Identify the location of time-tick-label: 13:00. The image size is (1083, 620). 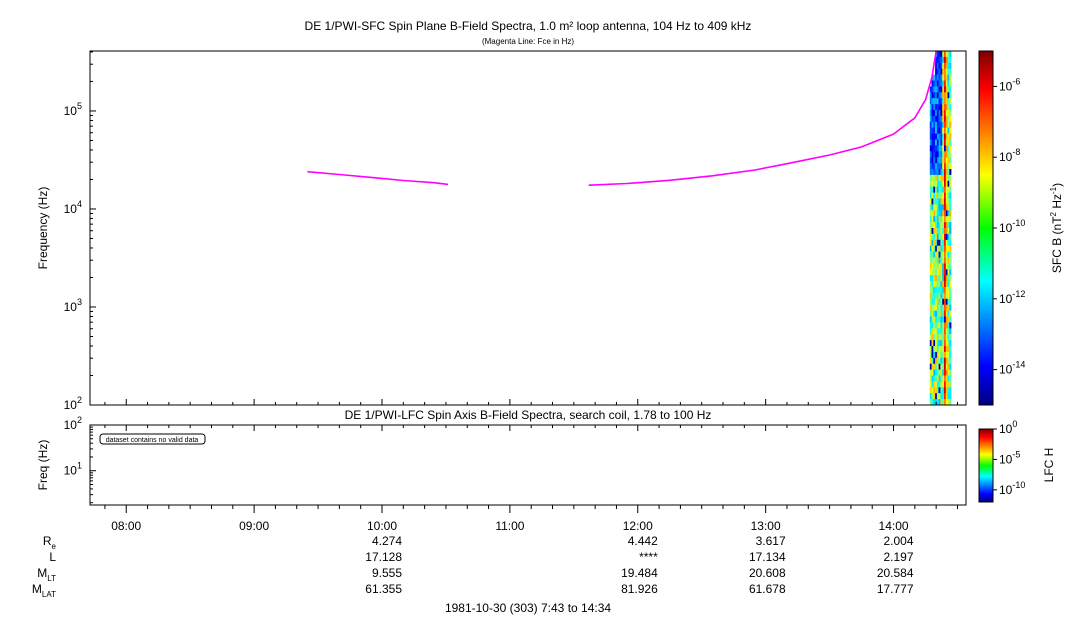
(766, 526).